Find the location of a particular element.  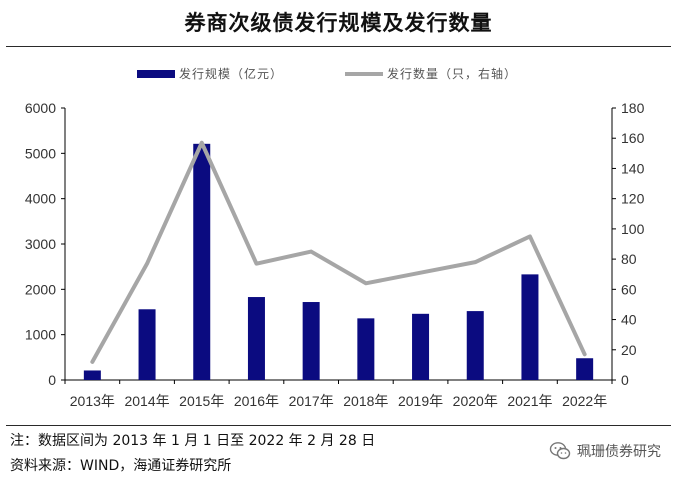

legend-bar-swatch is located at coordinates (156, 74).